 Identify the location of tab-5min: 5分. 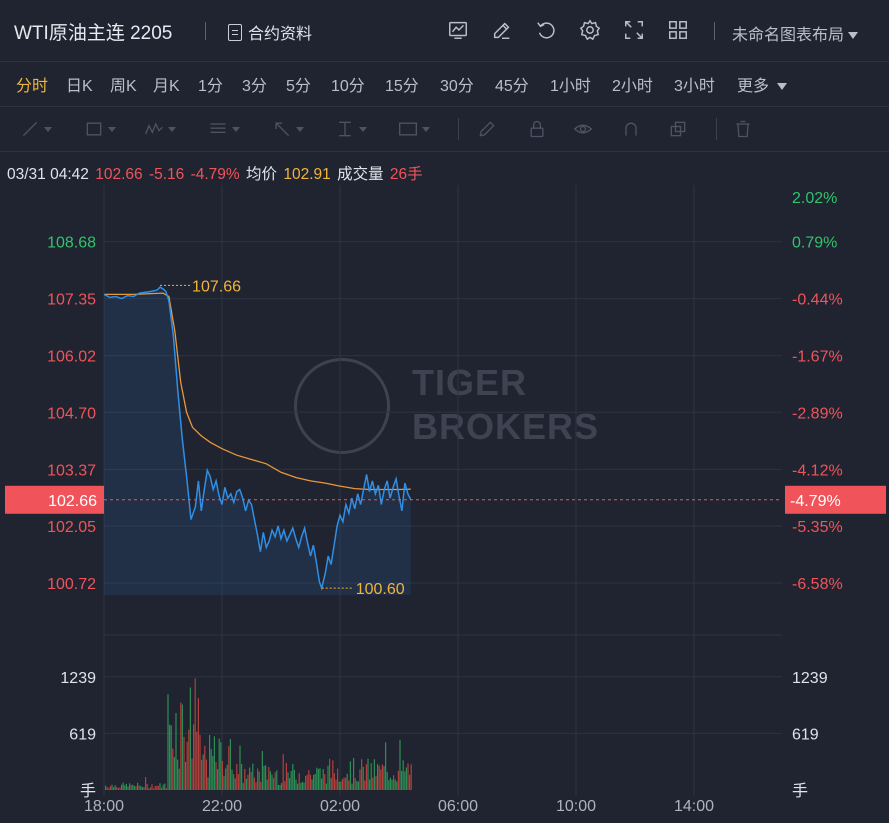
(298, 86).